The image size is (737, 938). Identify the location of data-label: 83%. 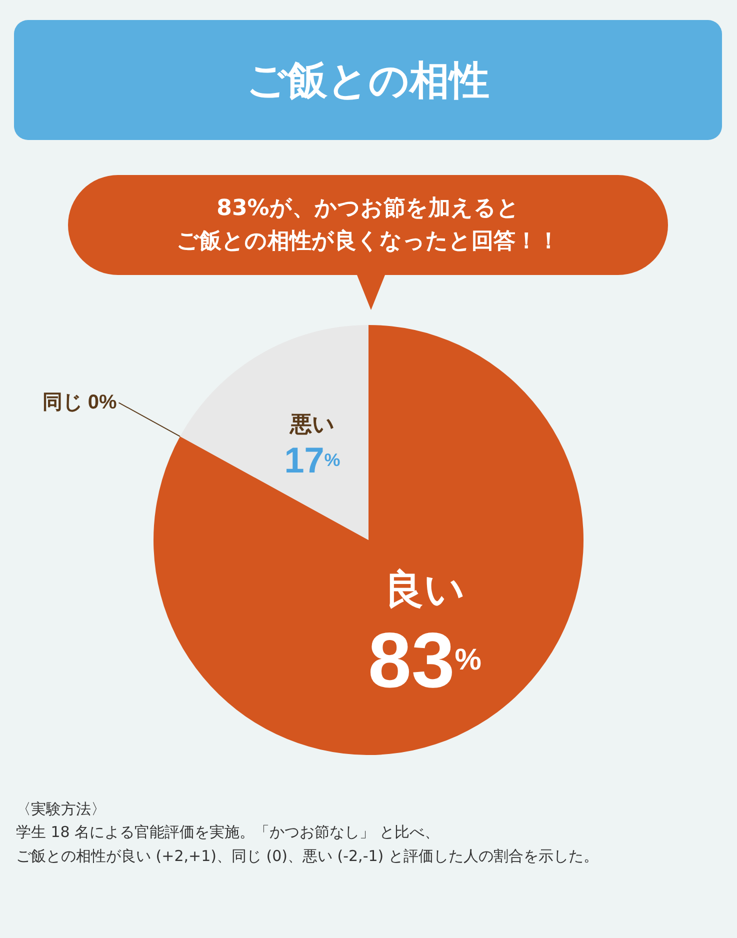
(425, 660).